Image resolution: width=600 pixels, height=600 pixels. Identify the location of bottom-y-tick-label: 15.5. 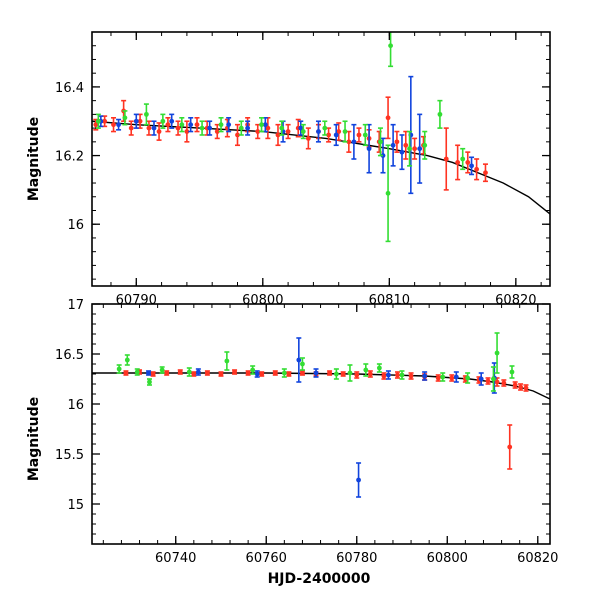
(69, 455).